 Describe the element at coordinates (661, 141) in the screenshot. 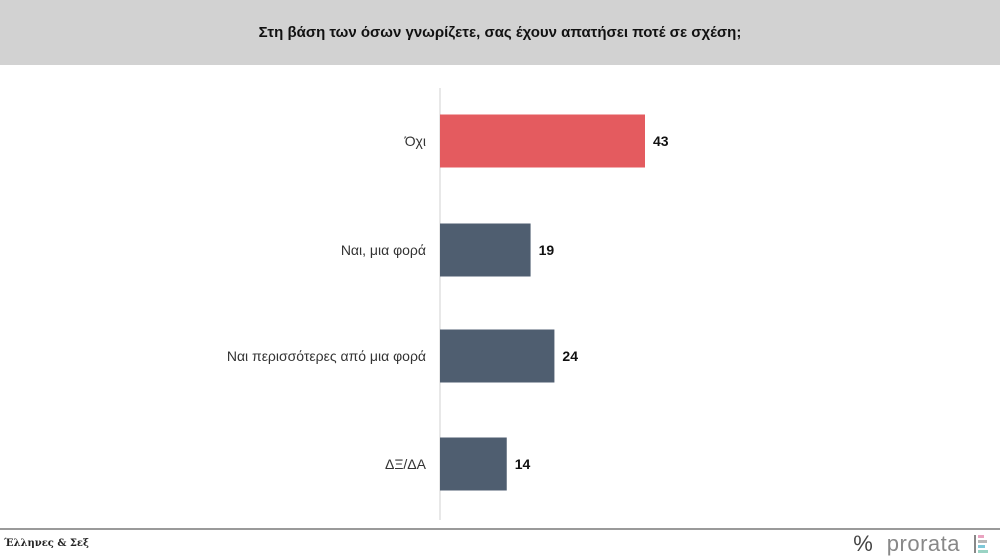

I see `data-label: 43` at that location.